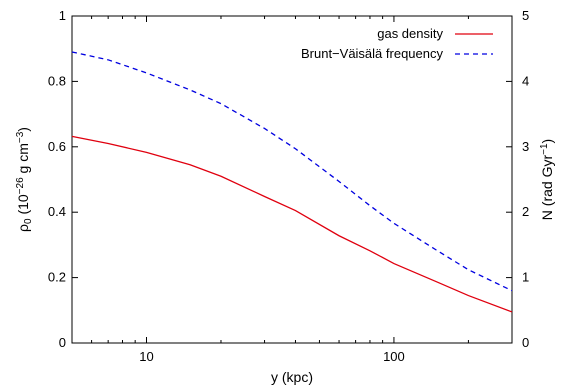  Describe the element at coordinates (20, 137) in the screenshot. I see `left-y-axis-title-unit-exponent: −3` at that location.